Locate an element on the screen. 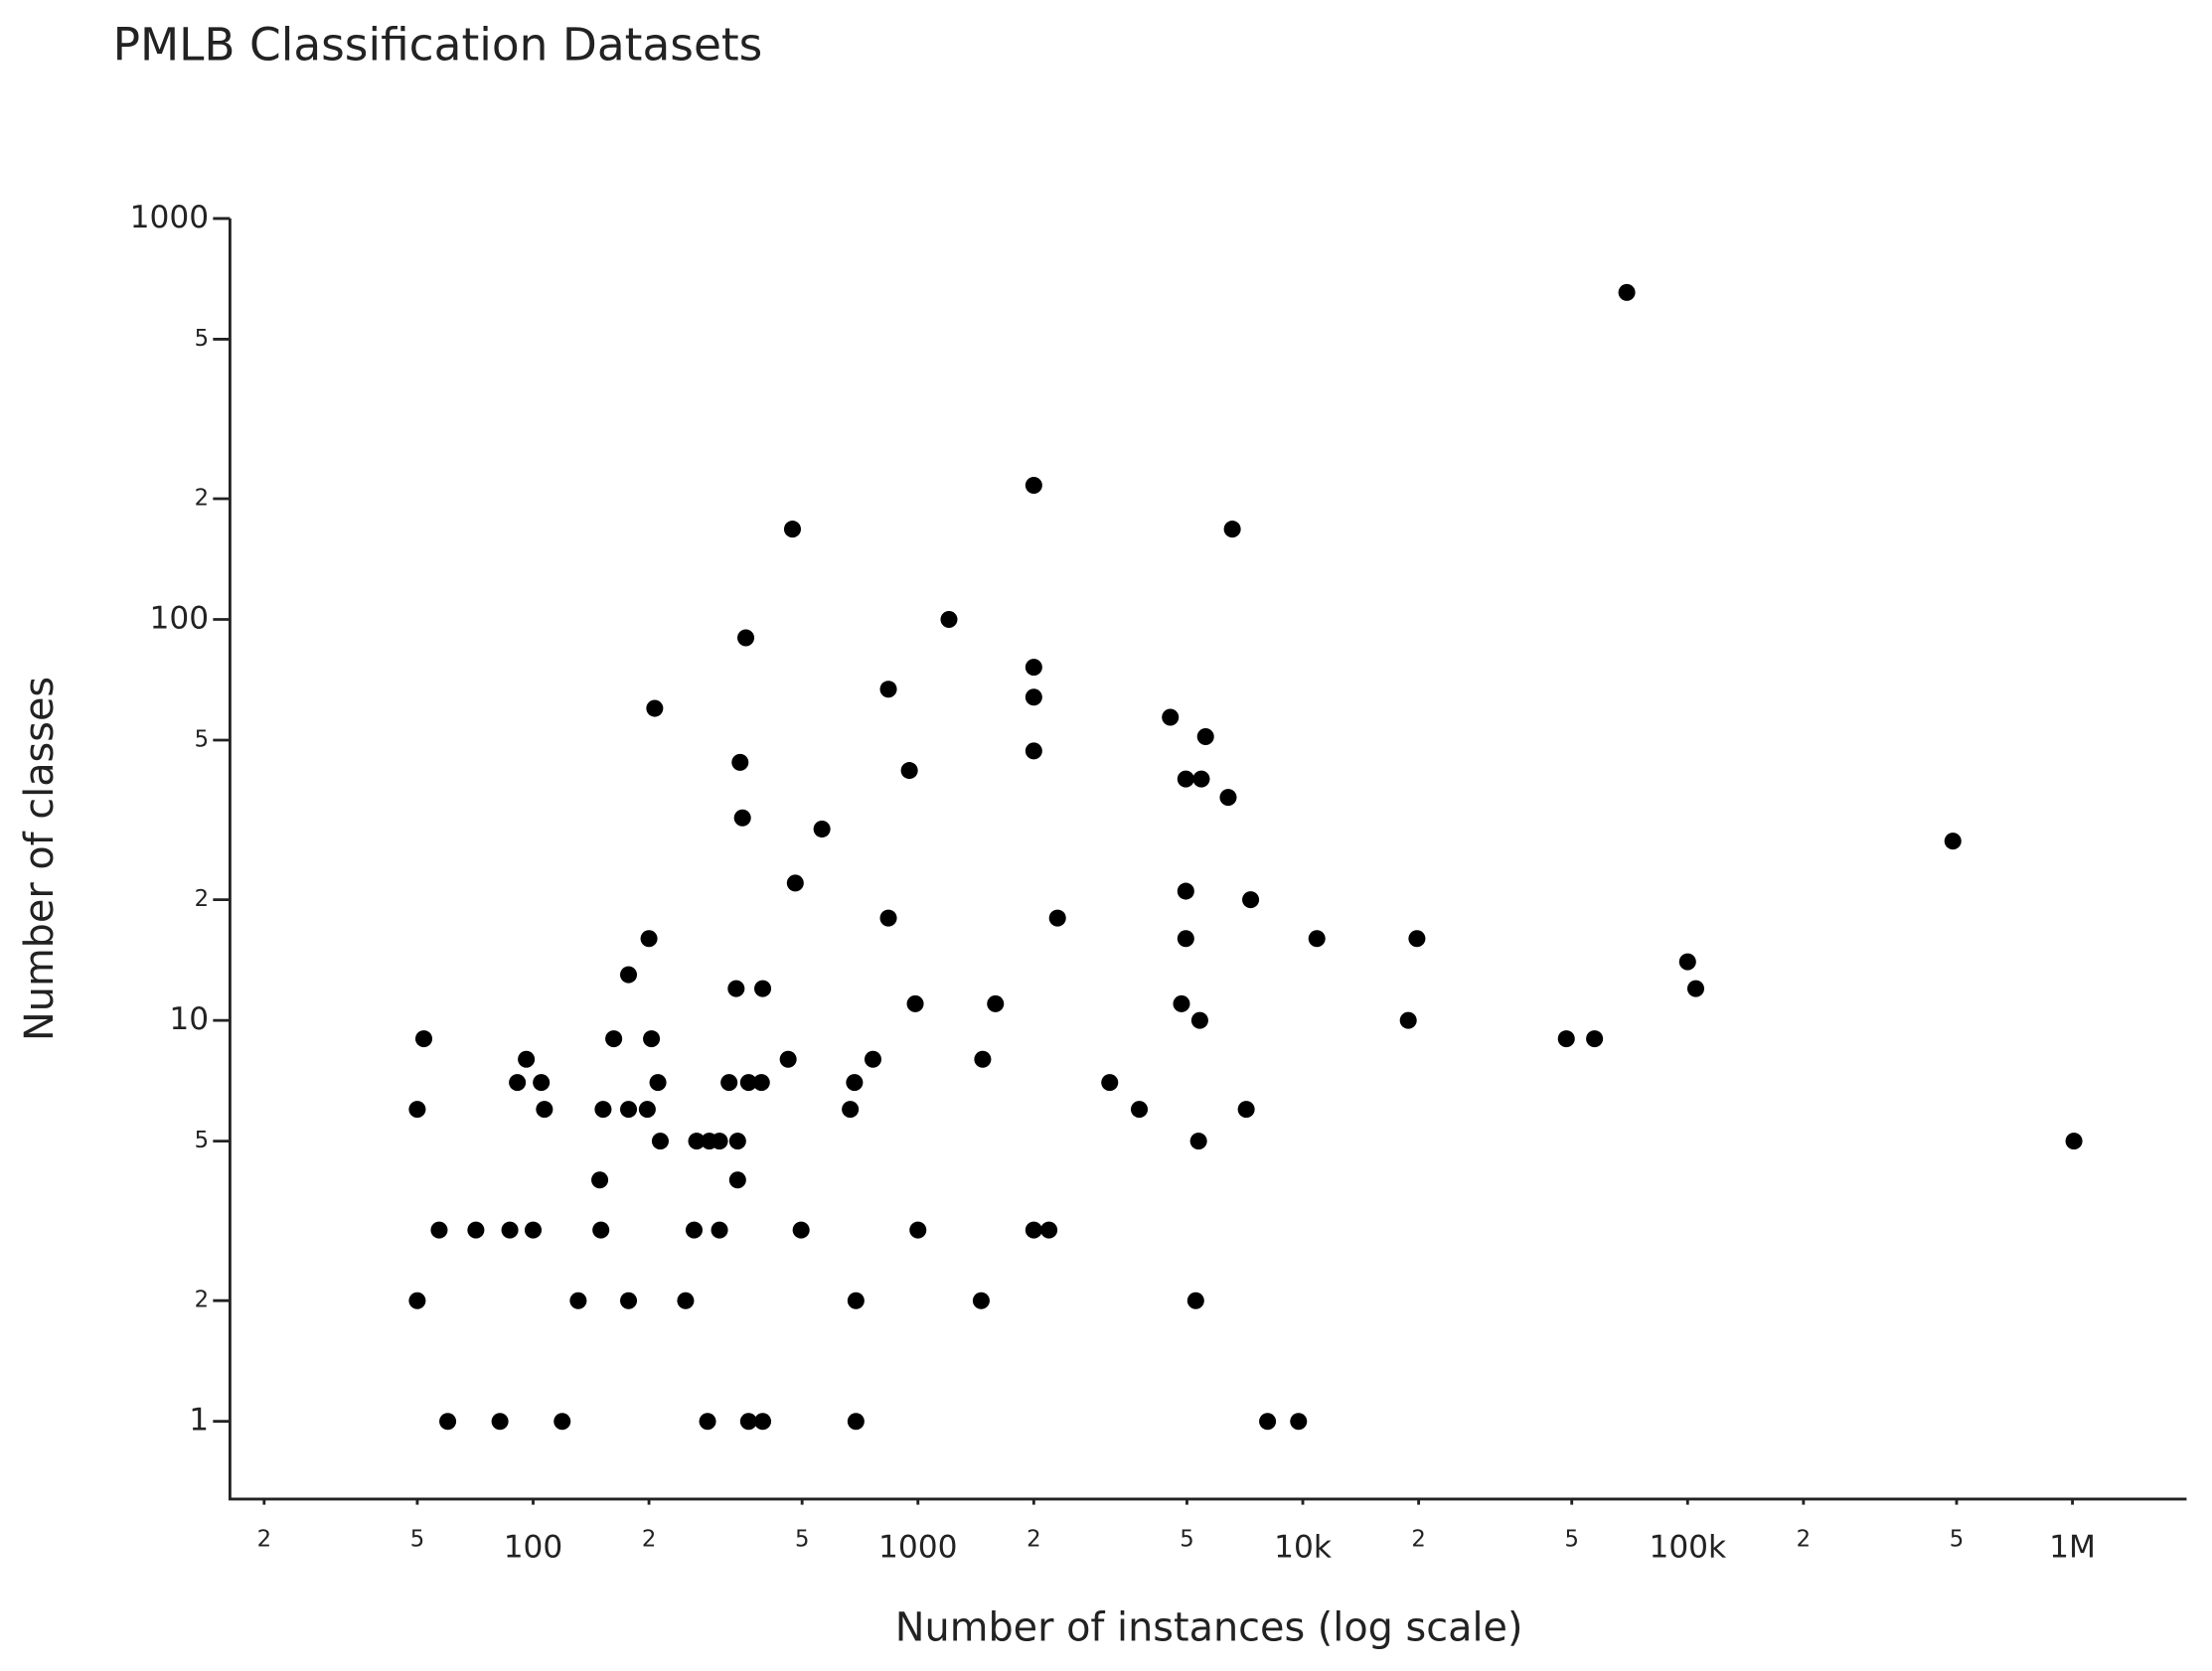 The width and height of the screenshot is (2212, 1671). chart-title: PMLB Classification Datasets is located at coordinates (438, 45).